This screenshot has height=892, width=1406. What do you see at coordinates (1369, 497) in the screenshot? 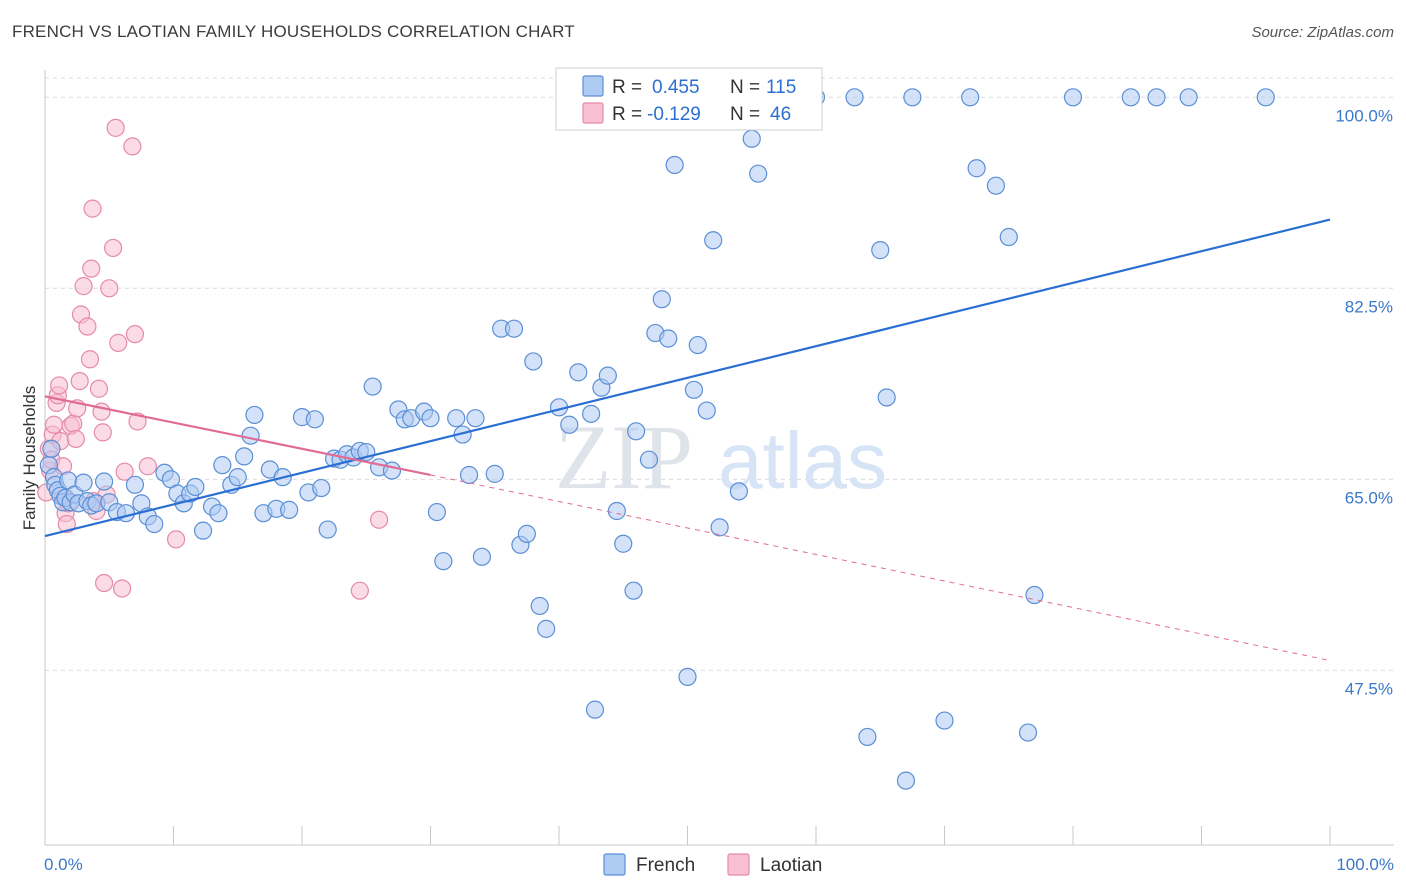
I see `y-tick-label-2: 65.0%` at bounding box center [1369, 497].